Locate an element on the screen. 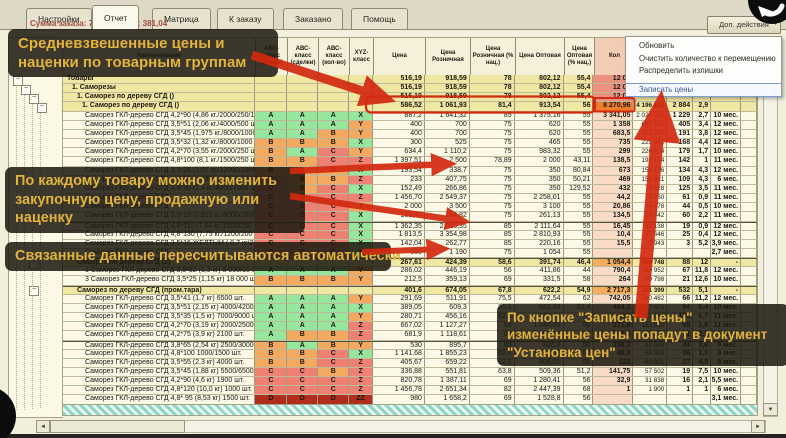 The image size is (786, 438). value-cell: 674,05 is located at coordinates (447, 290).